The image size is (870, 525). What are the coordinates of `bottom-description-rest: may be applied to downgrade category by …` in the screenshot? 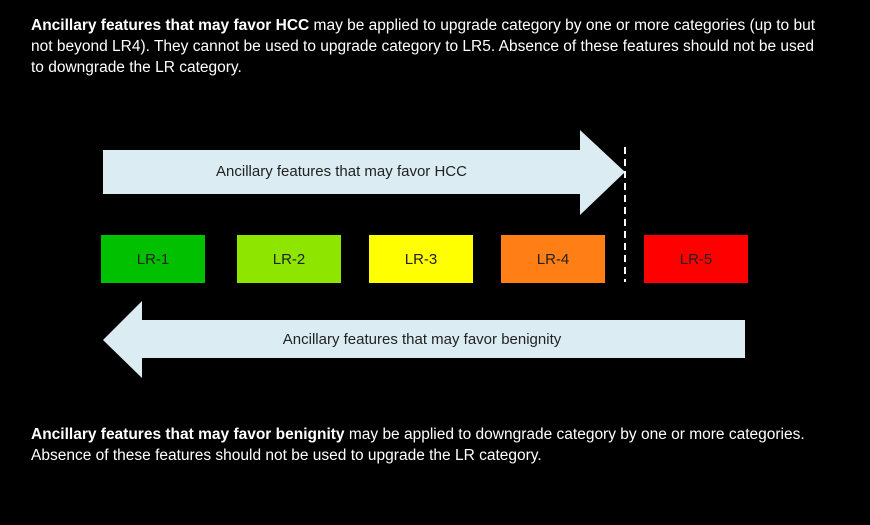 It's located at (418, 445).